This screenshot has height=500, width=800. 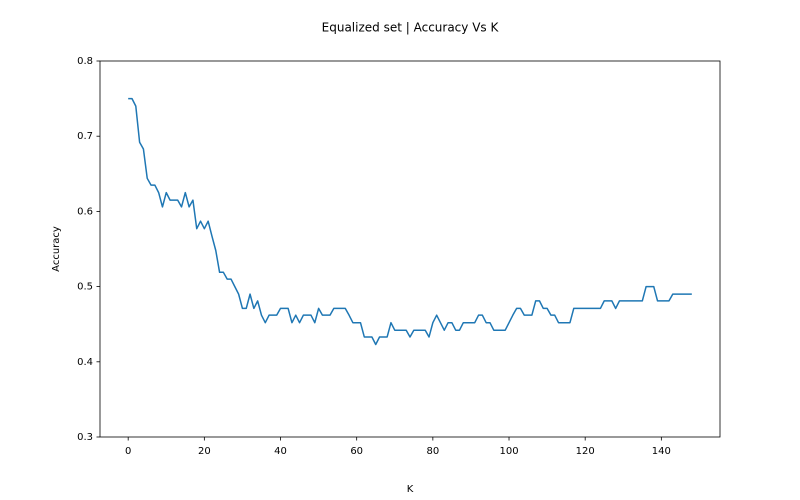 I want to click on chart-title: Equalized set | Accuracy Vs K, so click(x=411, y=28).